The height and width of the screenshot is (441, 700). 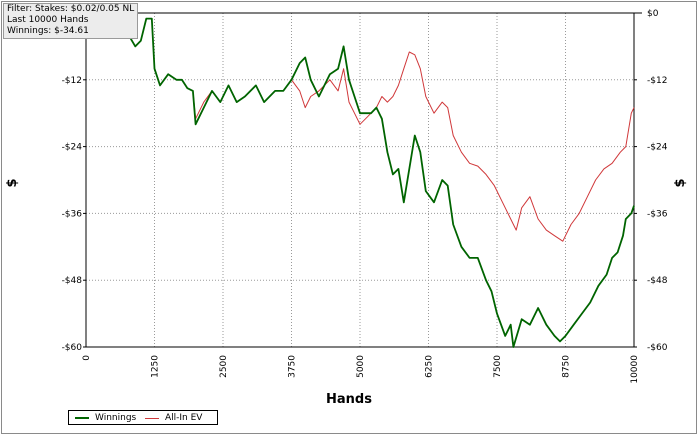 I want to click on winnings-text: Winnings: $-34.61, so click(x=48, y=31).